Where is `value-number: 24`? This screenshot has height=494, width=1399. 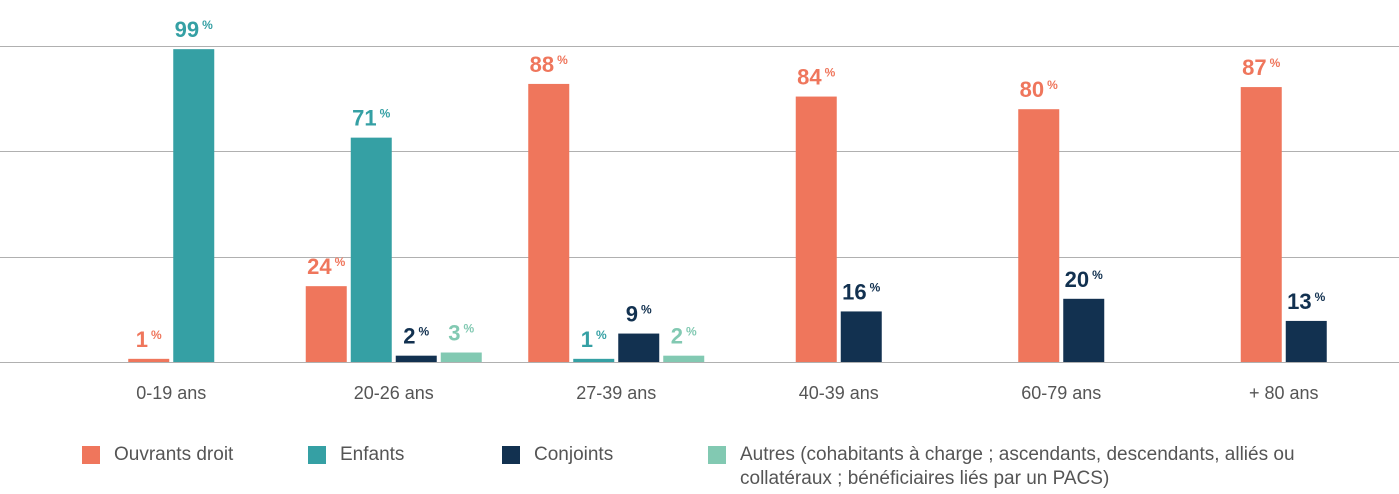
value-number: 24 is located at coordinates (319, 266).